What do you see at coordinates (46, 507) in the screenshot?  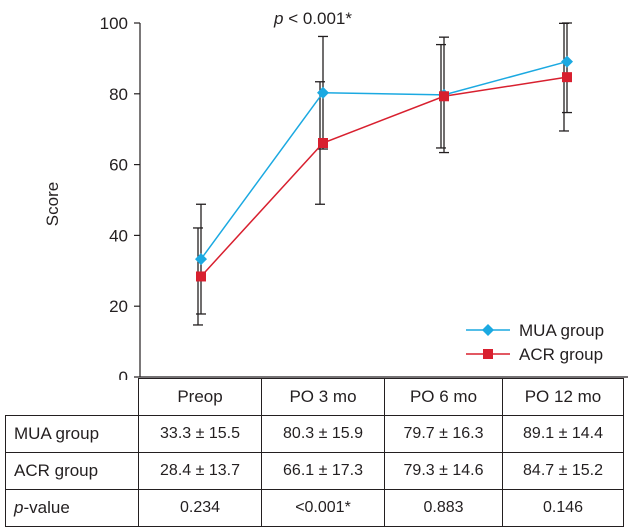 I see `pvalue-suffix: -value` at bounding box center [46, 507].